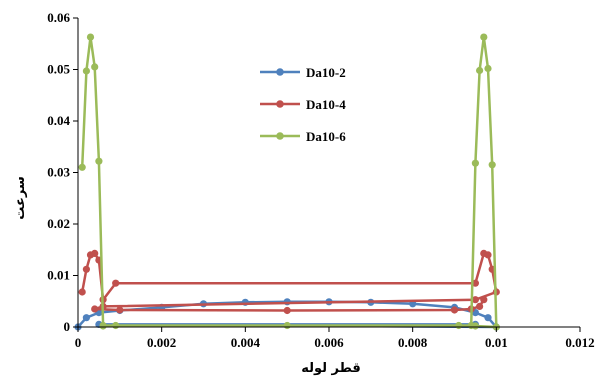 The height and width of the screenshot is (378, 603). Describe the element at coordinates (331, 368) in the screenshot. I see `x-axis-label: قطر لوله` at that location.